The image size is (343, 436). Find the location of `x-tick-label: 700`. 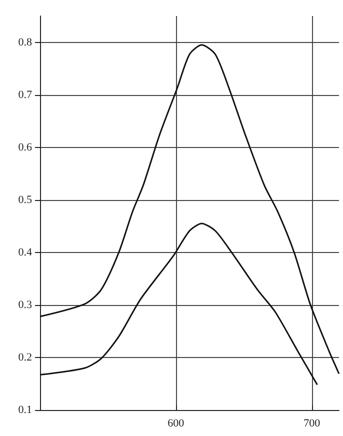

x-tick-label: 700 is located at coordinates (312, 424).